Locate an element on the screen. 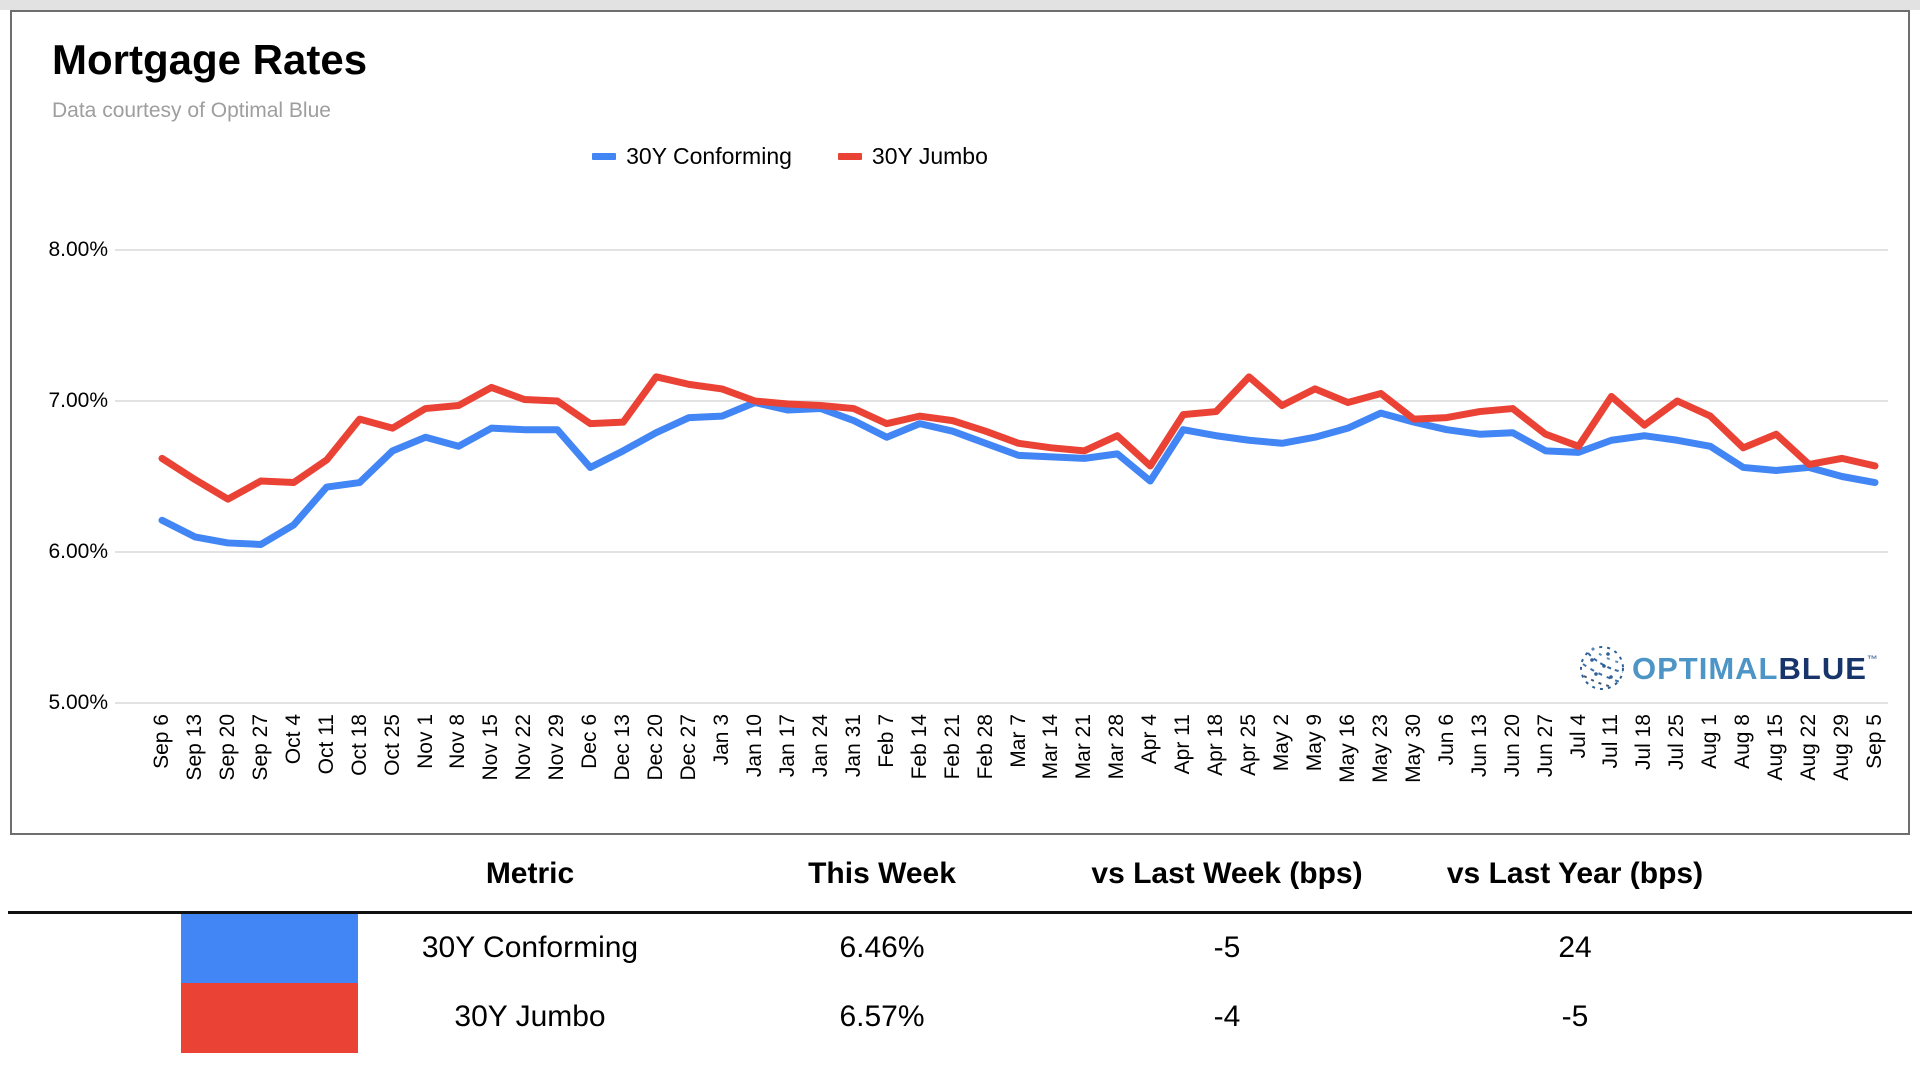 The width and height of the screenshot is (1920, 1067). x-axis-tick-label: Nov 22 is located at coordinates (524, 747).